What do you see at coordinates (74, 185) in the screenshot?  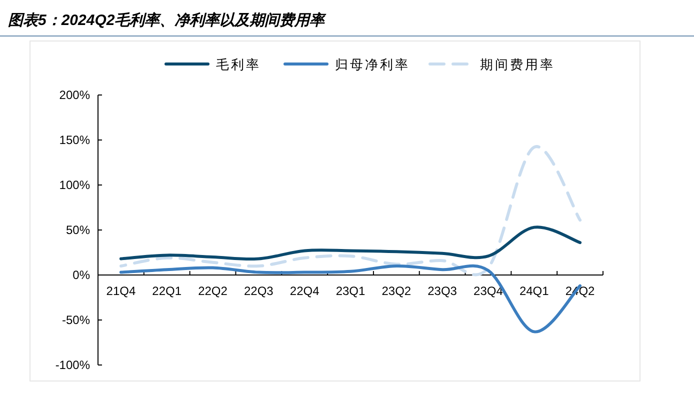 I see `y-tick-label: 100%` at bounding box center [74, 185].